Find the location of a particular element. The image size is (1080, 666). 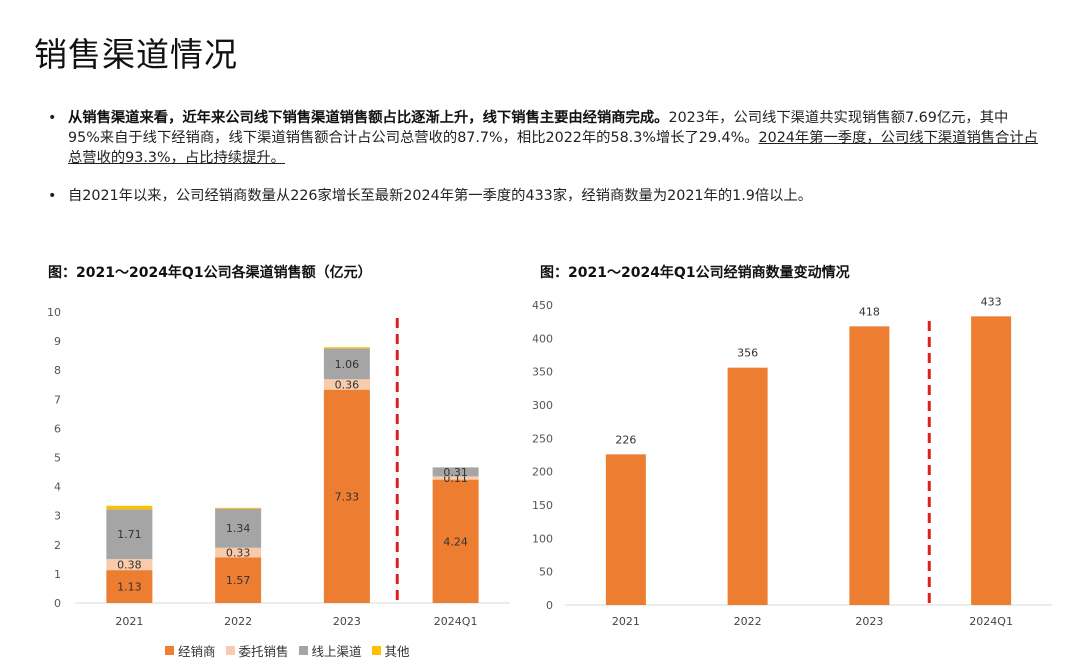

y-tick-label: 9 is located at coordinates (57, 341).